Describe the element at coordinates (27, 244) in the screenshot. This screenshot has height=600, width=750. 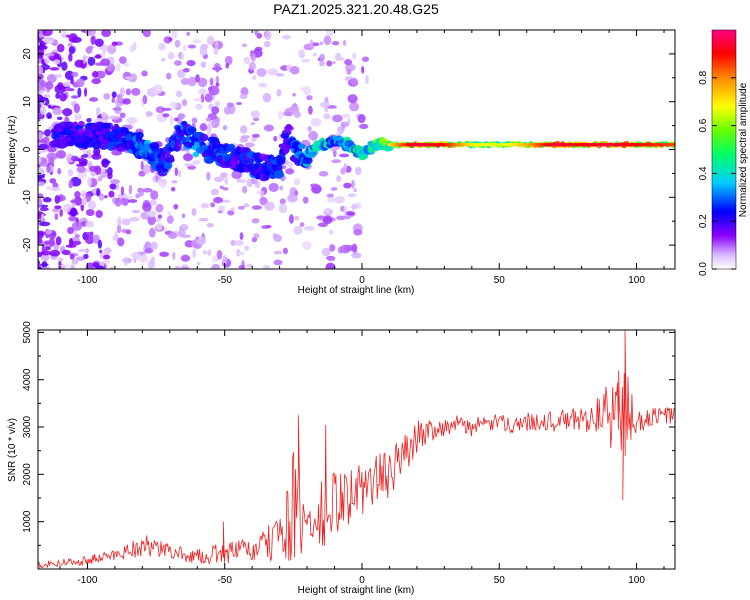
I see `y-tick-label: -20` at that location.